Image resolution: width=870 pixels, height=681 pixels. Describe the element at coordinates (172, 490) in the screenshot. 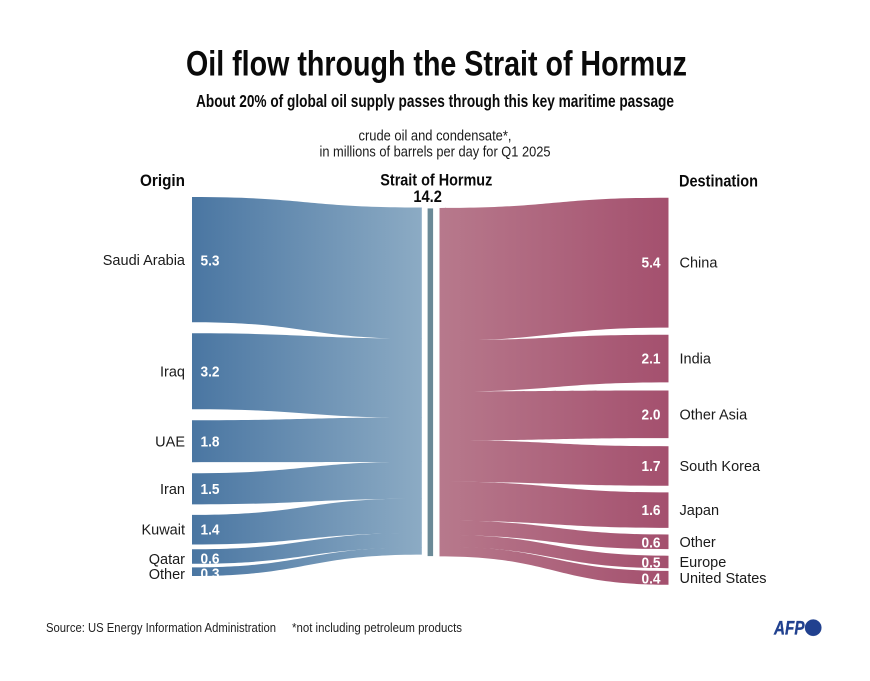

I see `svg-text: Iran` at that location.